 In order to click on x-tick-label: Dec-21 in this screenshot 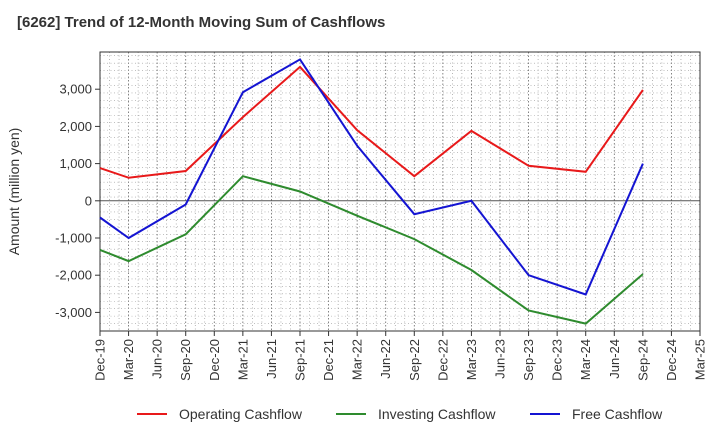, I will do `click(328, 360)`.